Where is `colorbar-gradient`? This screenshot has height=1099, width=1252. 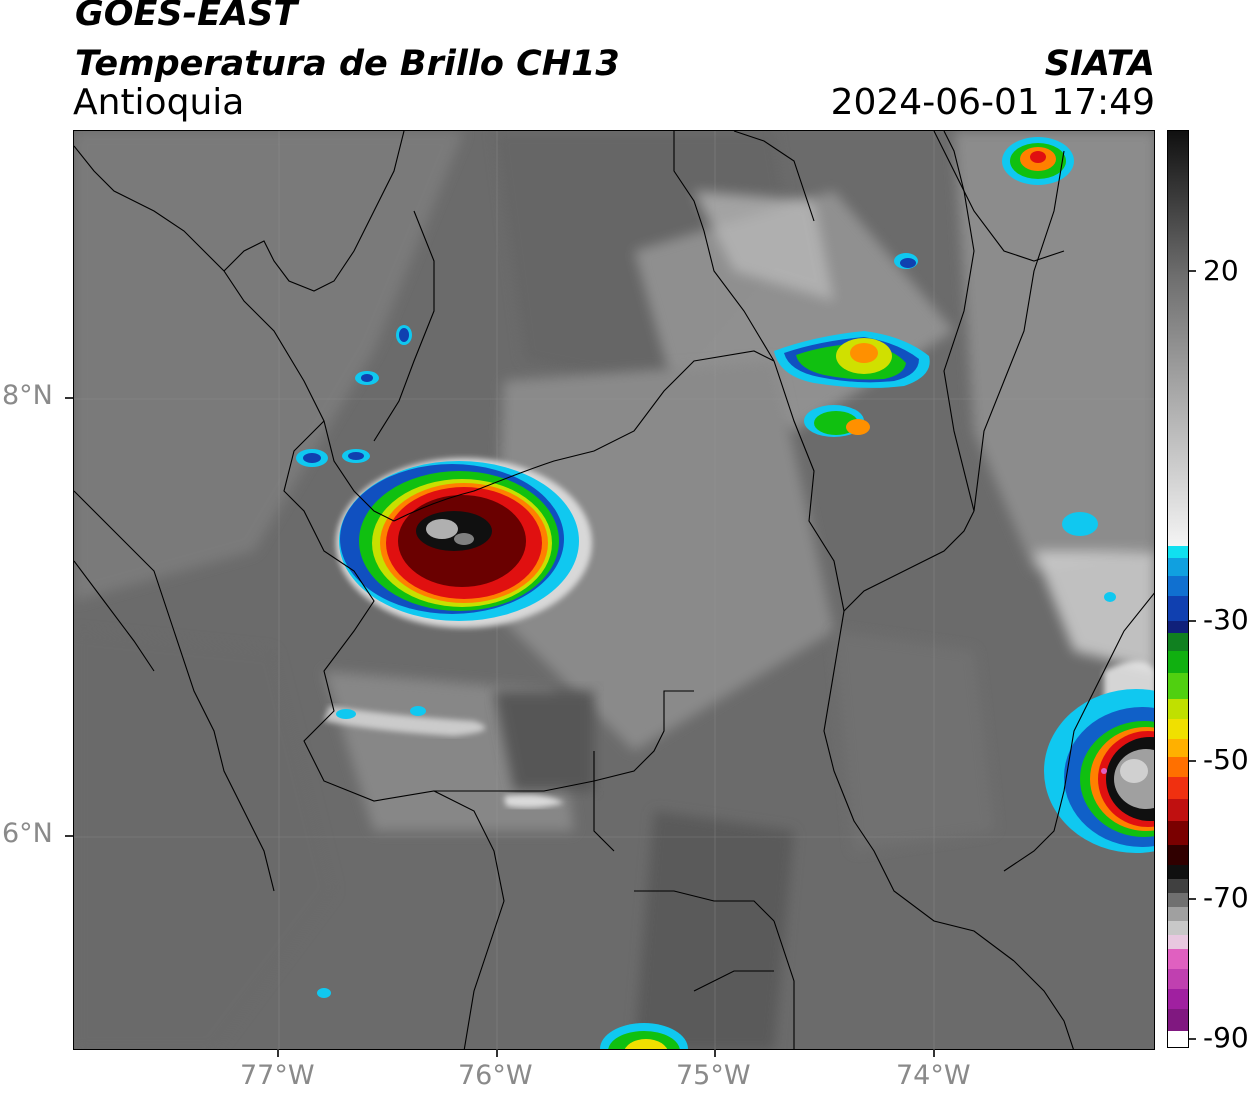
colorbar-gradient is located at coordinates (1178, 589).